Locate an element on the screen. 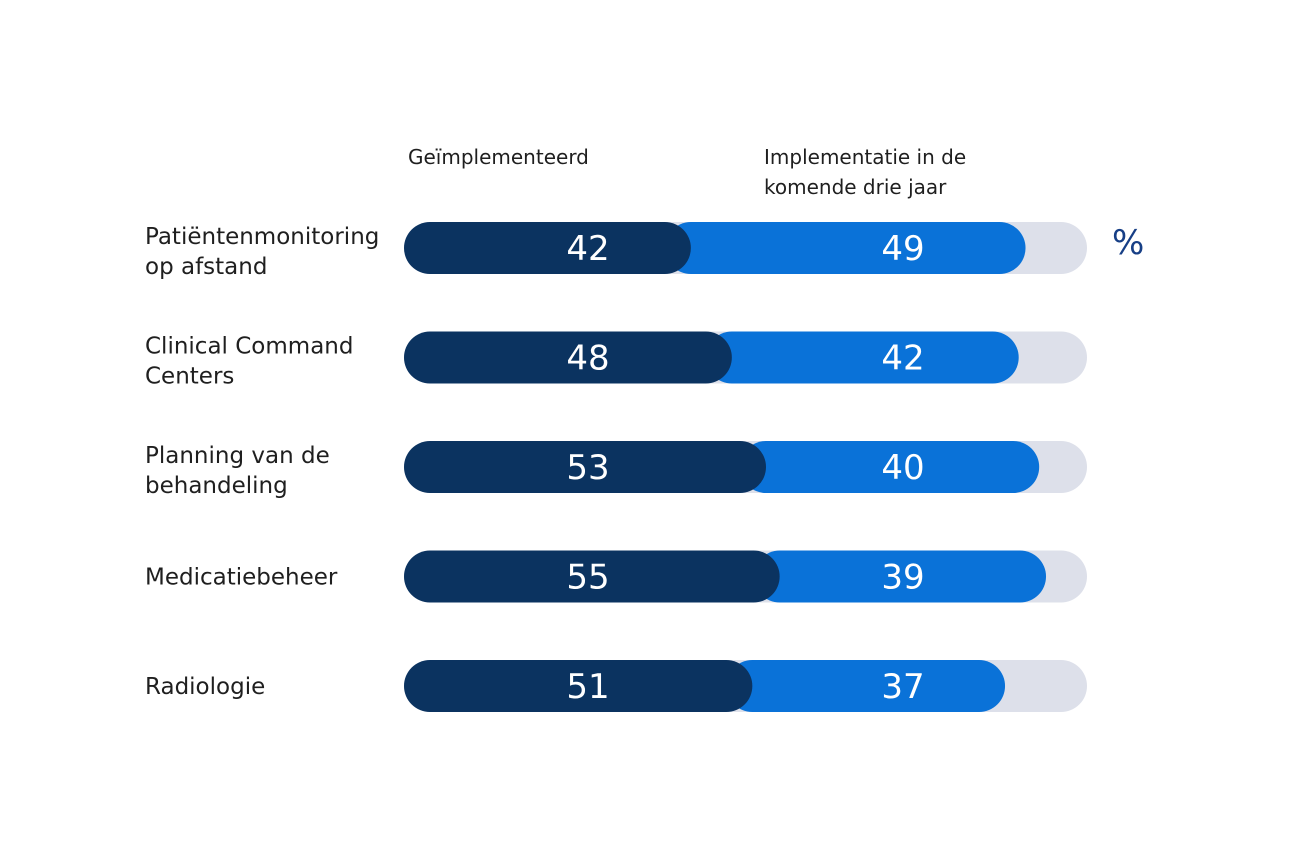 Image resolution: width=1290 pixels, height=860 pixels. value-label-implemented: 42 is located at coordinates (587, 249).